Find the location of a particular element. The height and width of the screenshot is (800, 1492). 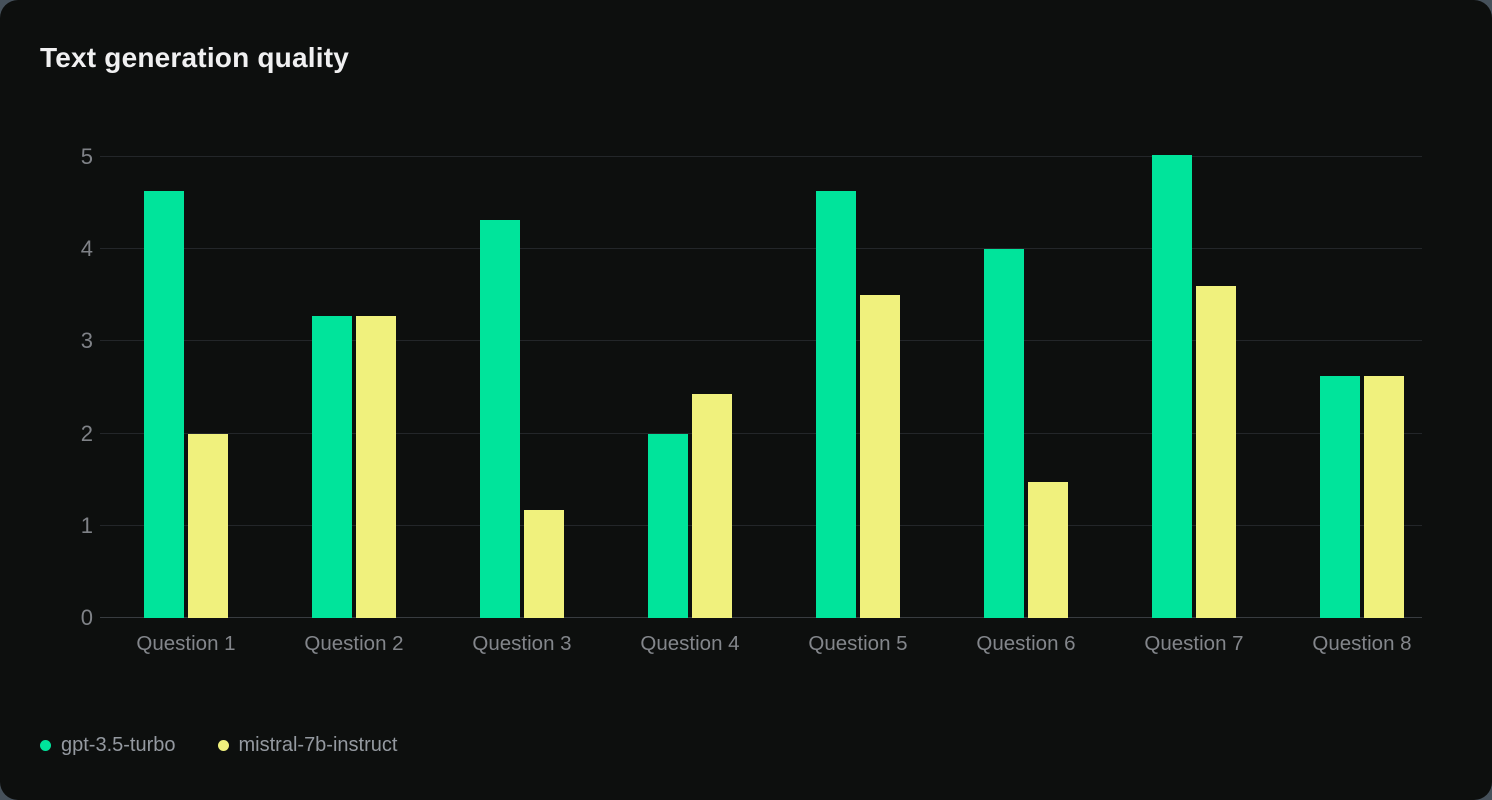

bar-gpt-3.5-turbo-question-3 is located at coordinates (500, 419).